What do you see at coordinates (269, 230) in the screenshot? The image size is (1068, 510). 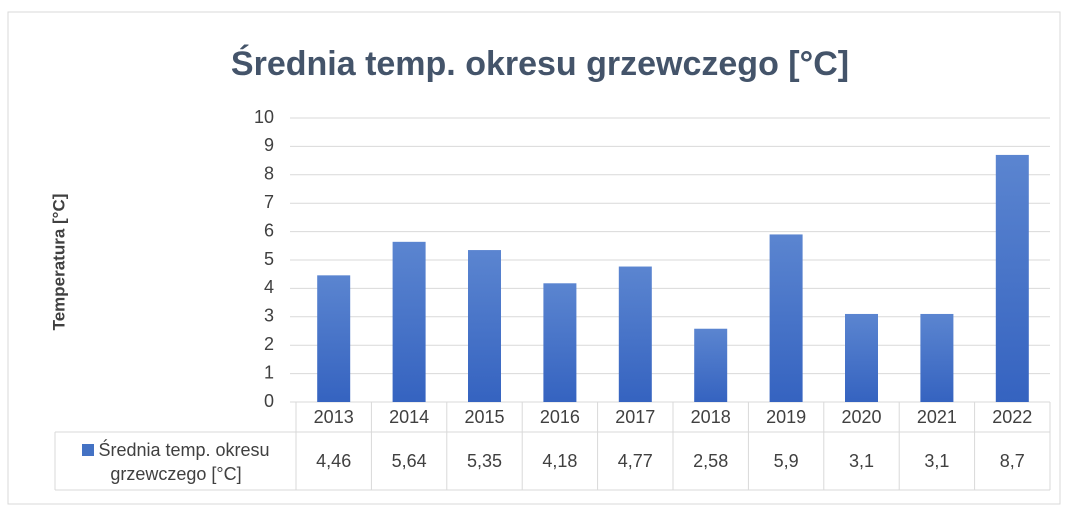 I see `y-tick-label: 6` at bounding box center [269, 230].